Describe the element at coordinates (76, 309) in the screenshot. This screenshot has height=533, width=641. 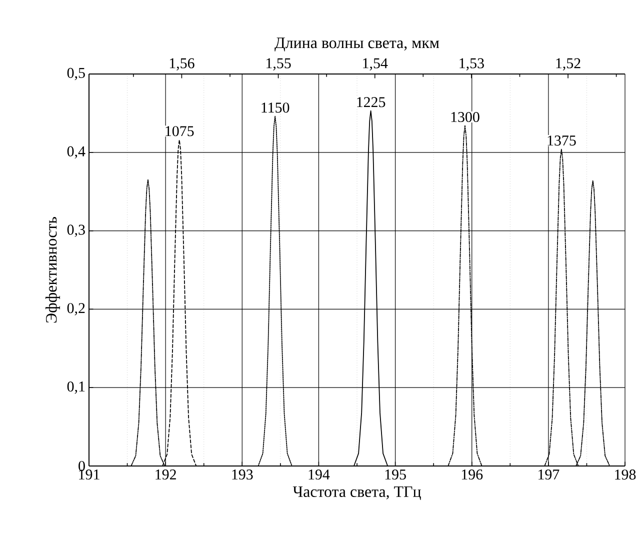
I see `y-tick-label: 0,2` at that location.